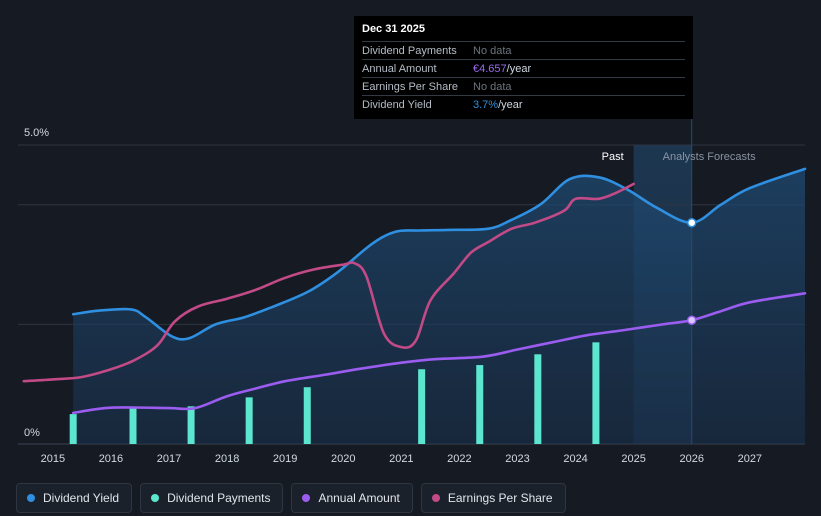 Image resolution: width=821 pixels, height=516 pixels. I want to click on tooltip-key: Annual Amount, so click(399, 68).